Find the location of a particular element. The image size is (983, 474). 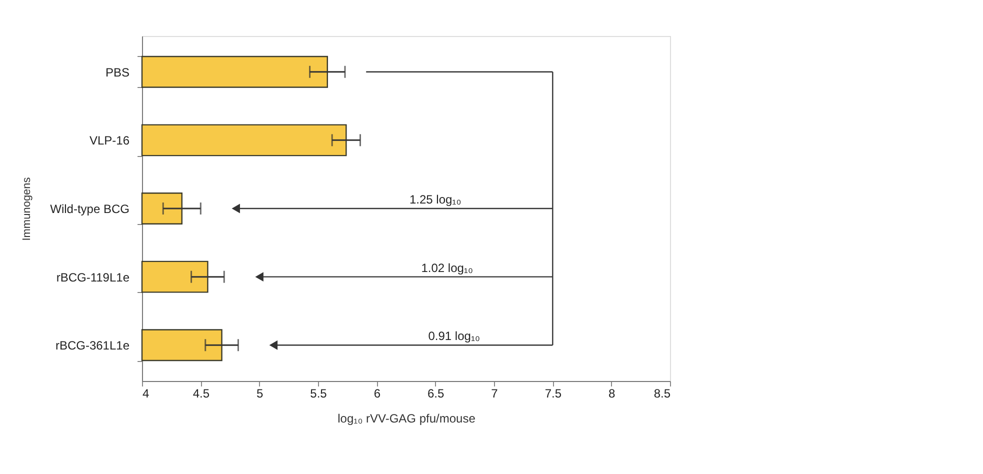

y-tick-label: rBCG-361L1e is located at coordinates (92, 345).